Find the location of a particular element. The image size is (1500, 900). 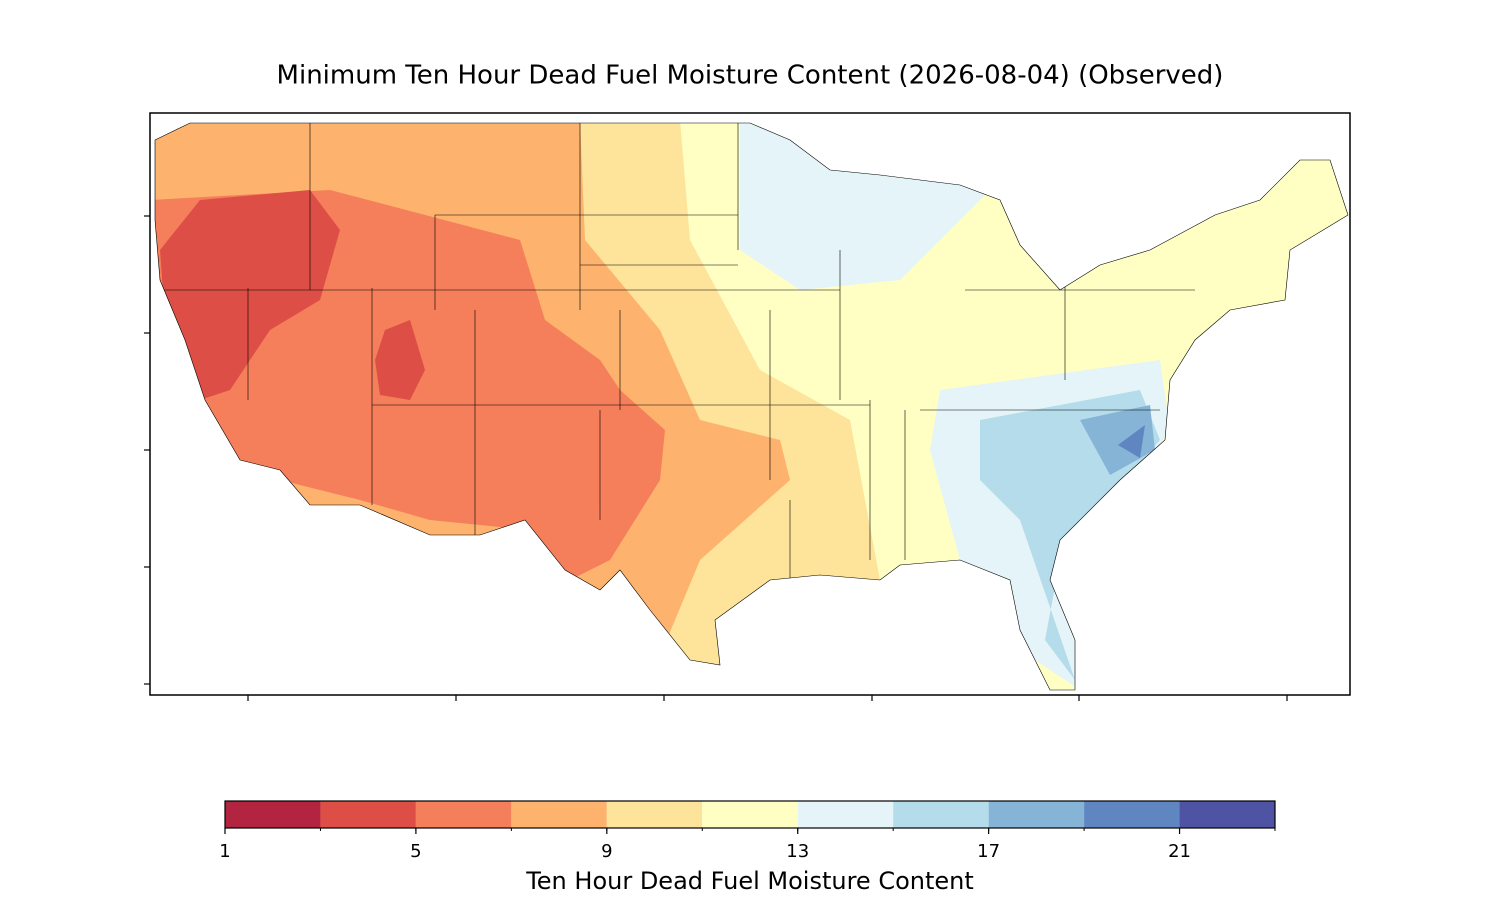

colorbar-tick-label: 17 is located at coordinates (988, 851).